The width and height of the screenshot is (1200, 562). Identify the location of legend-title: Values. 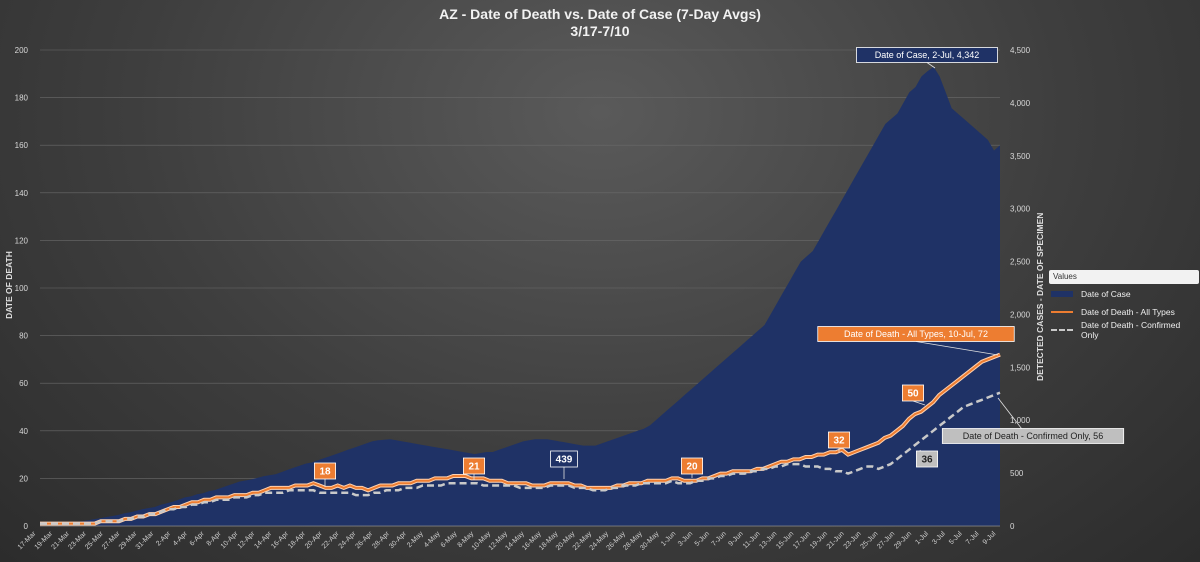
(1124, 277).